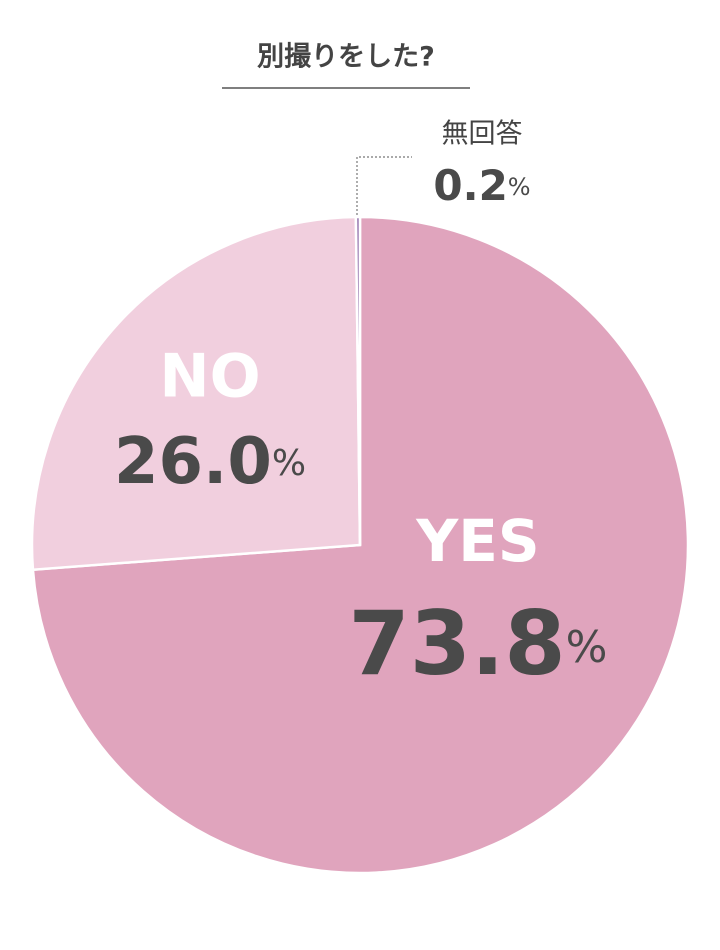 Image resolution: width=720 pixels, height=950 pixels. What do you see at coordinates (478, 643) in the screenshot?
I see `value-label: 73.8%` at bounding box center [478, 643].